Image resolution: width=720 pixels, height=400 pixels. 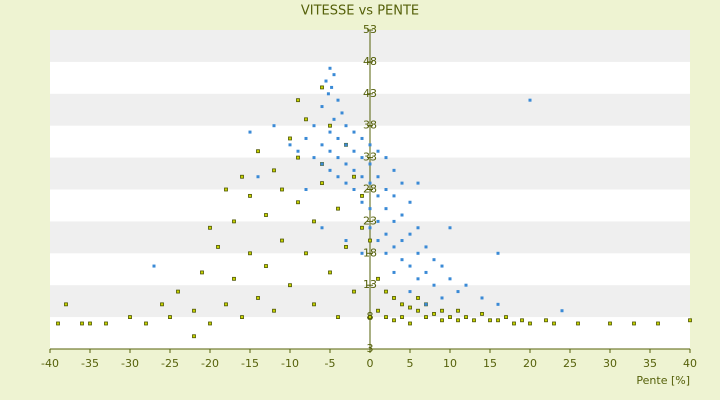 I want to click on x-tick-label: 30, so click(x=610, y=363).